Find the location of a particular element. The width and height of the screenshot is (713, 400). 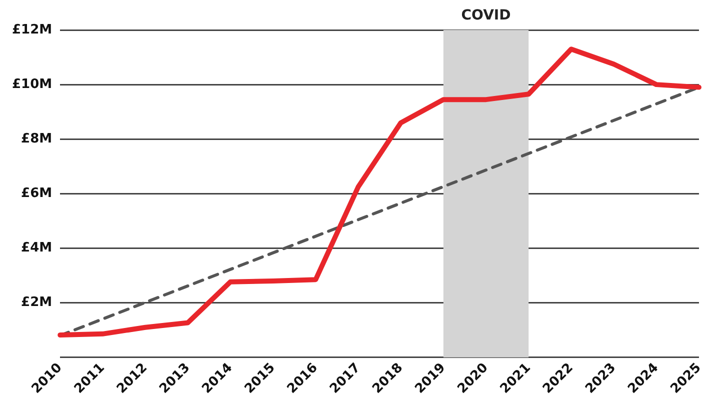

y-tick-label: £8M is located at coordinates (36, 139).